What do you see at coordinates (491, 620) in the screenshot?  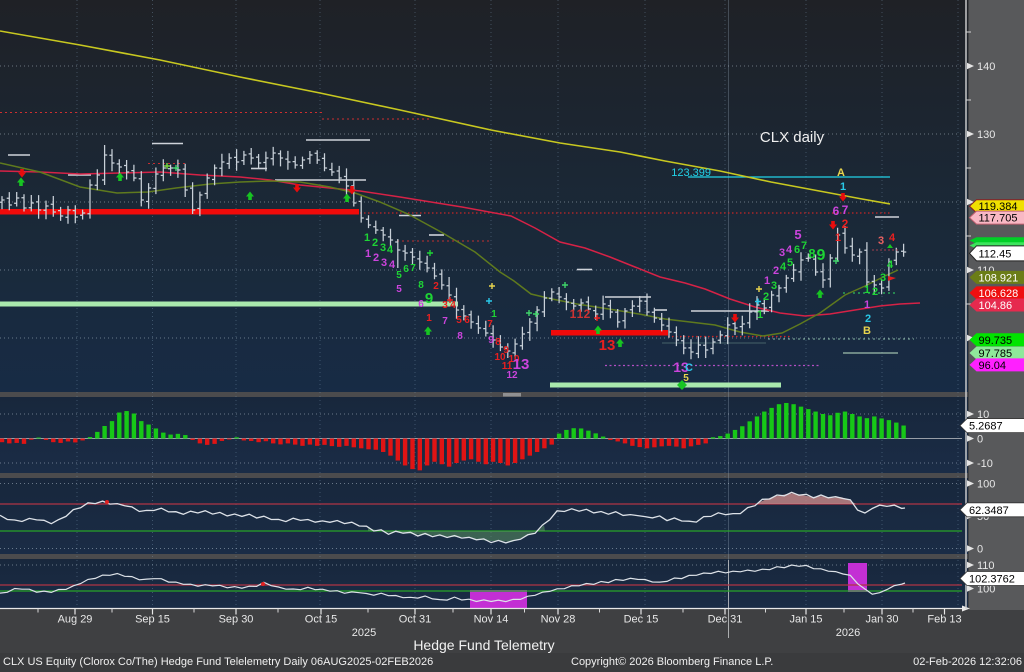 I see `svg-text: Nov 14` at bounding box center [491, 620].